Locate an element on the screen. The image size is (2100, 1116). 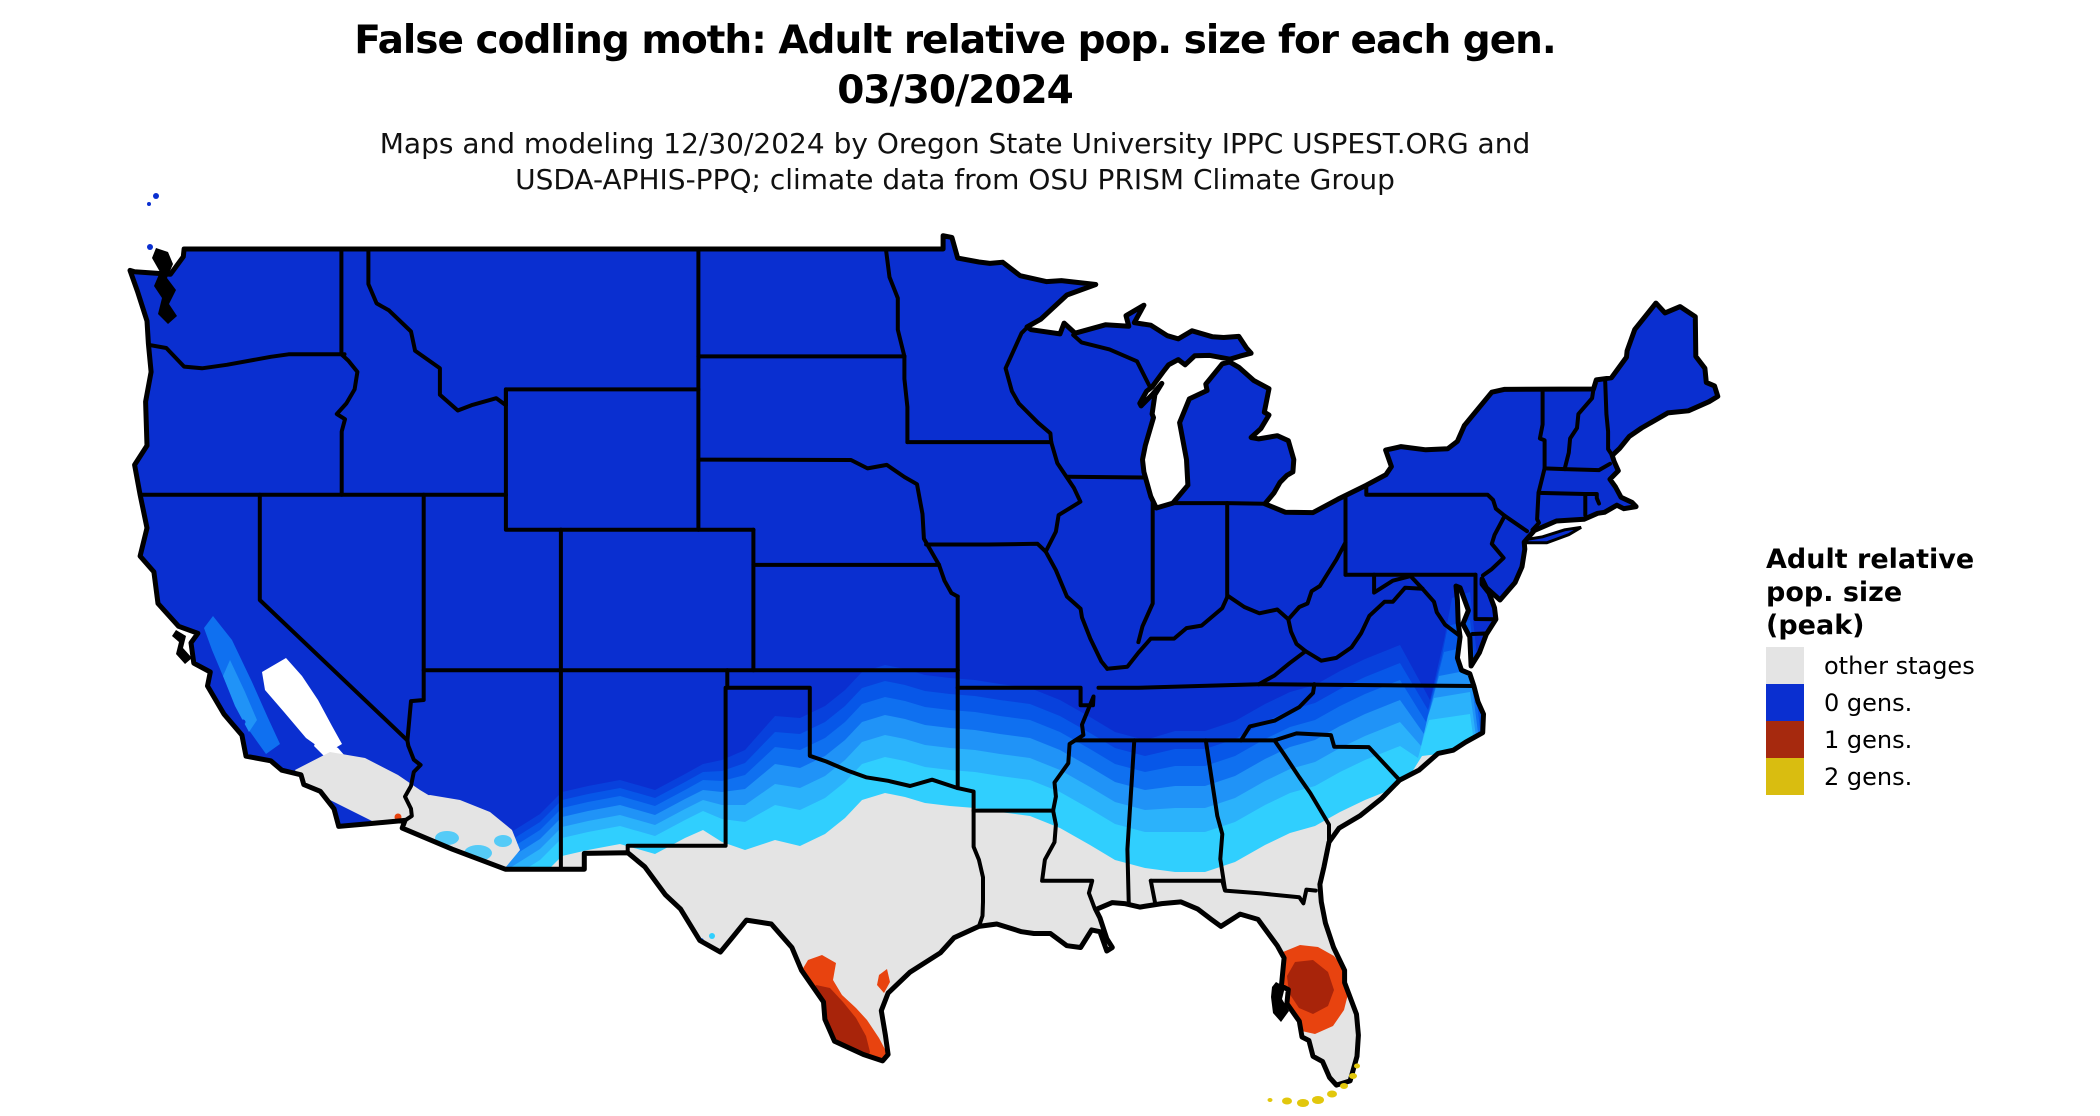
no-data-patch-sierra is located at coordinates (302, 705).